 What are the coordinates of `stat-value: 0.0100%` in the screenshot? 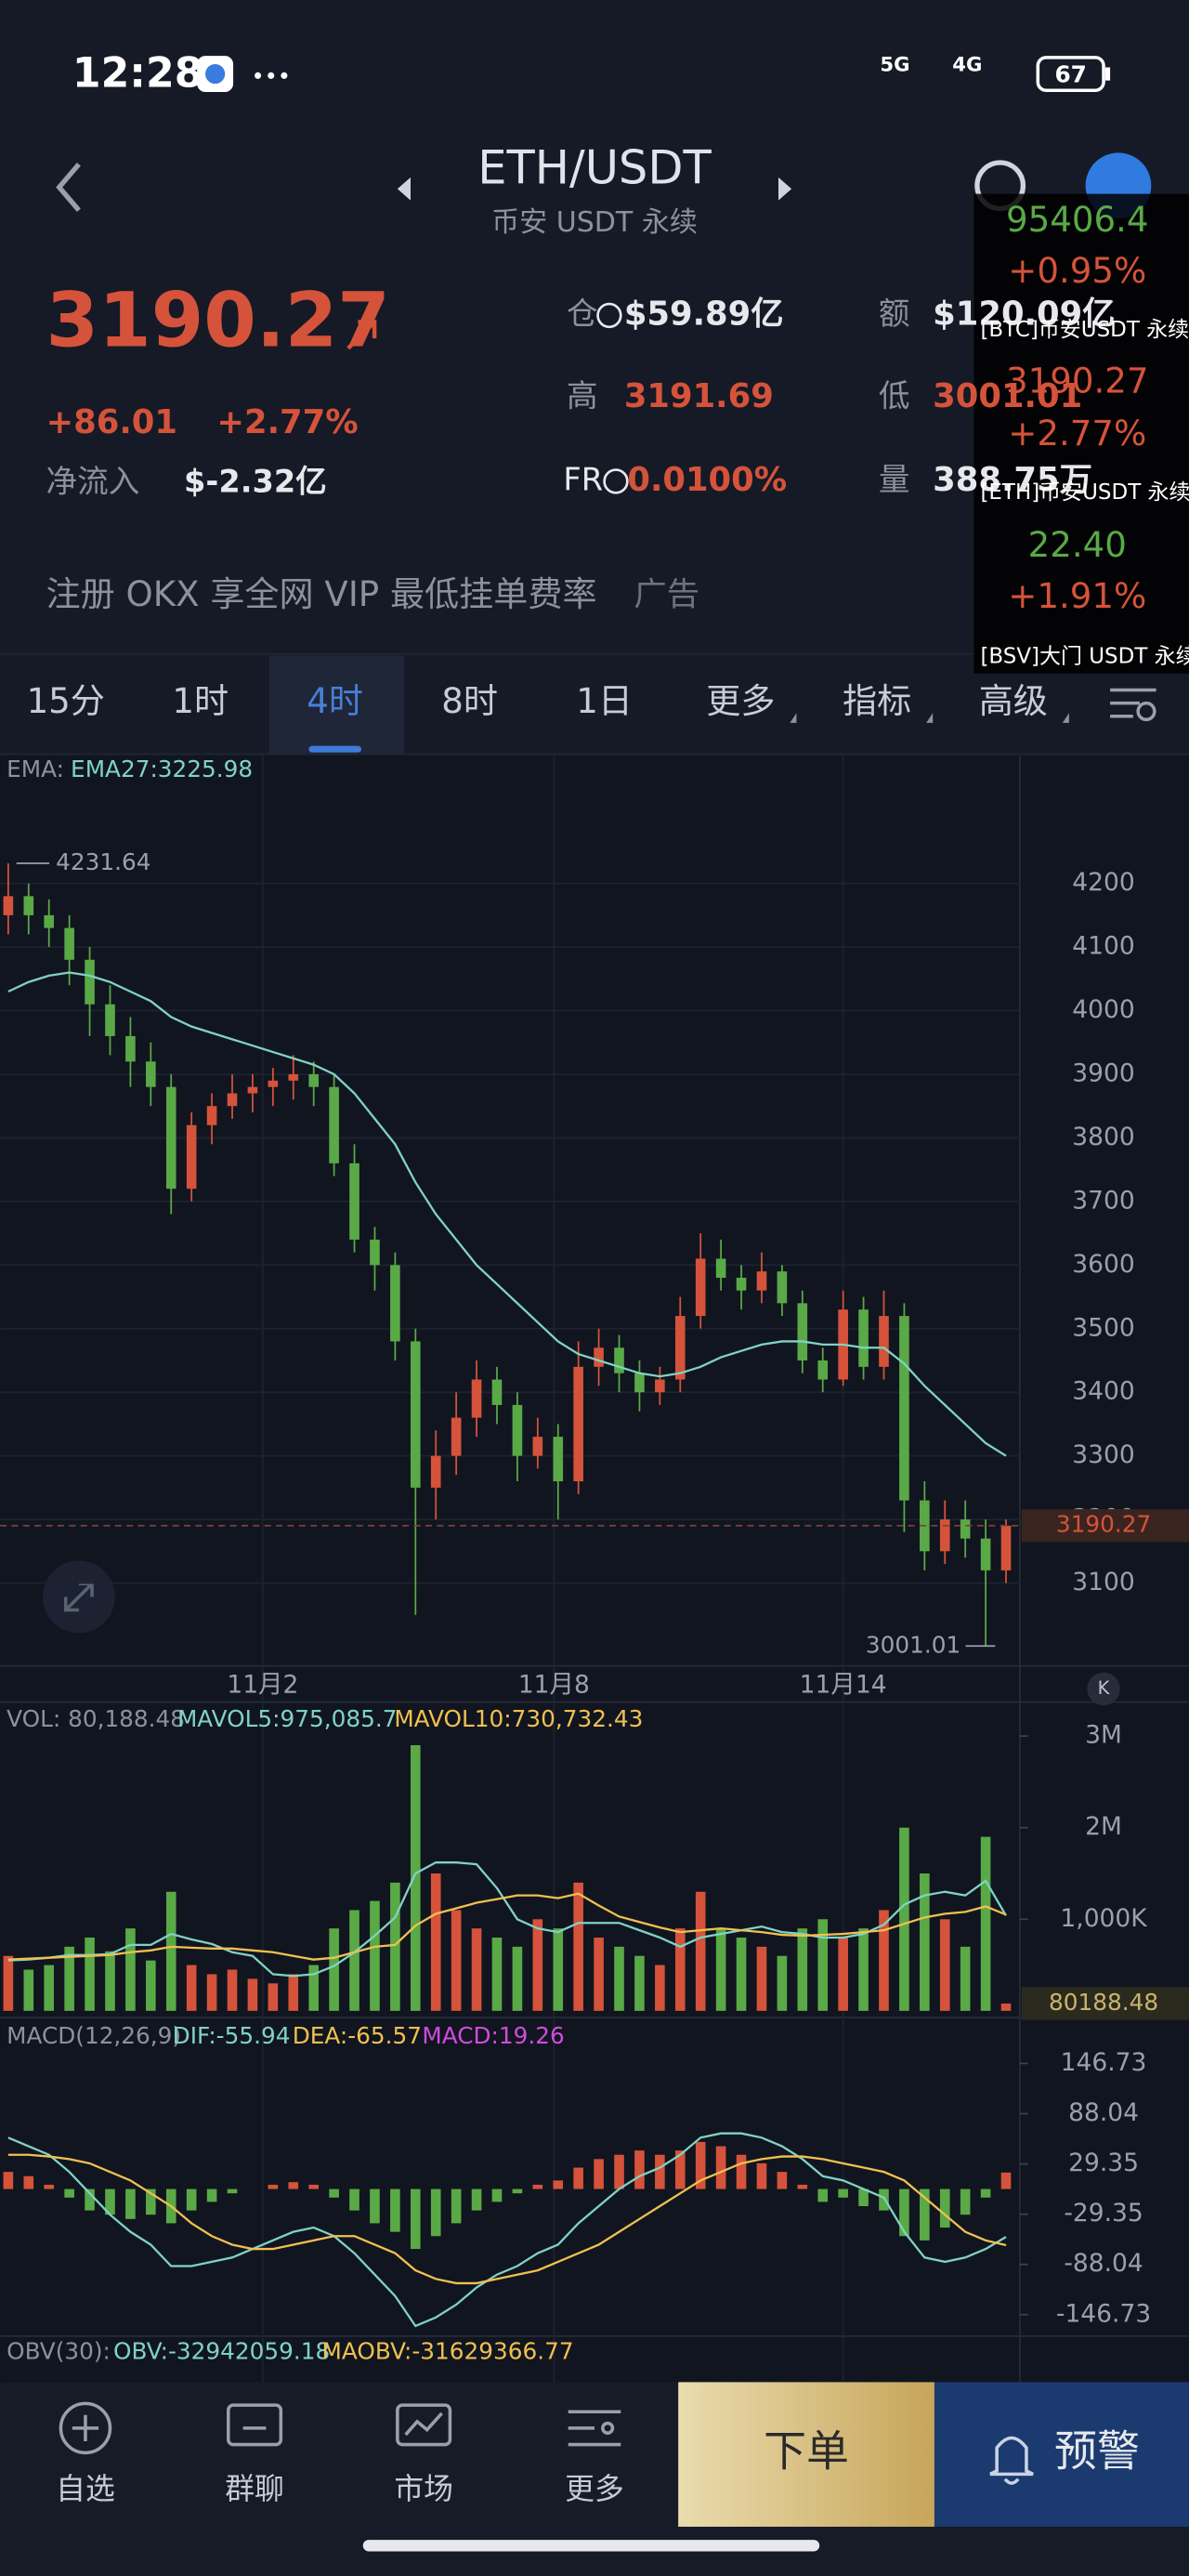 It's located at (707, 480).